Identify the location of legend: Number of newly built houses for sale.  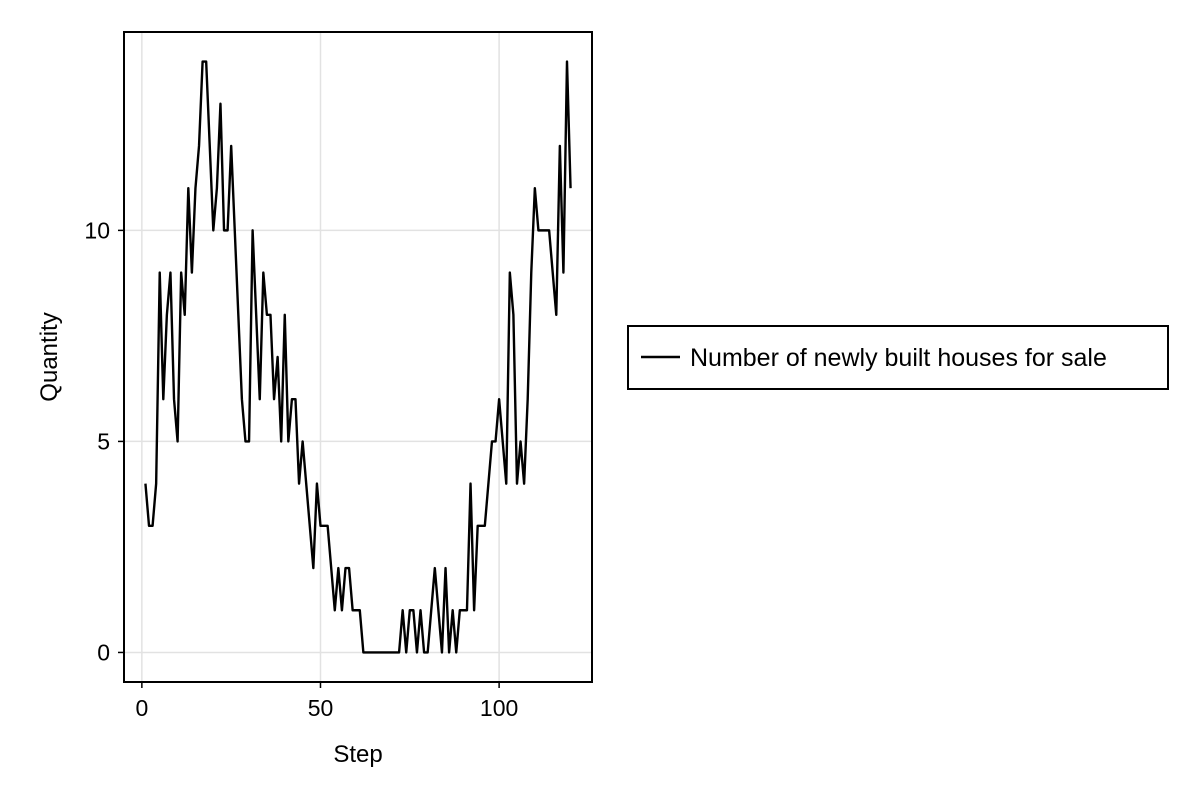
(898, 357).